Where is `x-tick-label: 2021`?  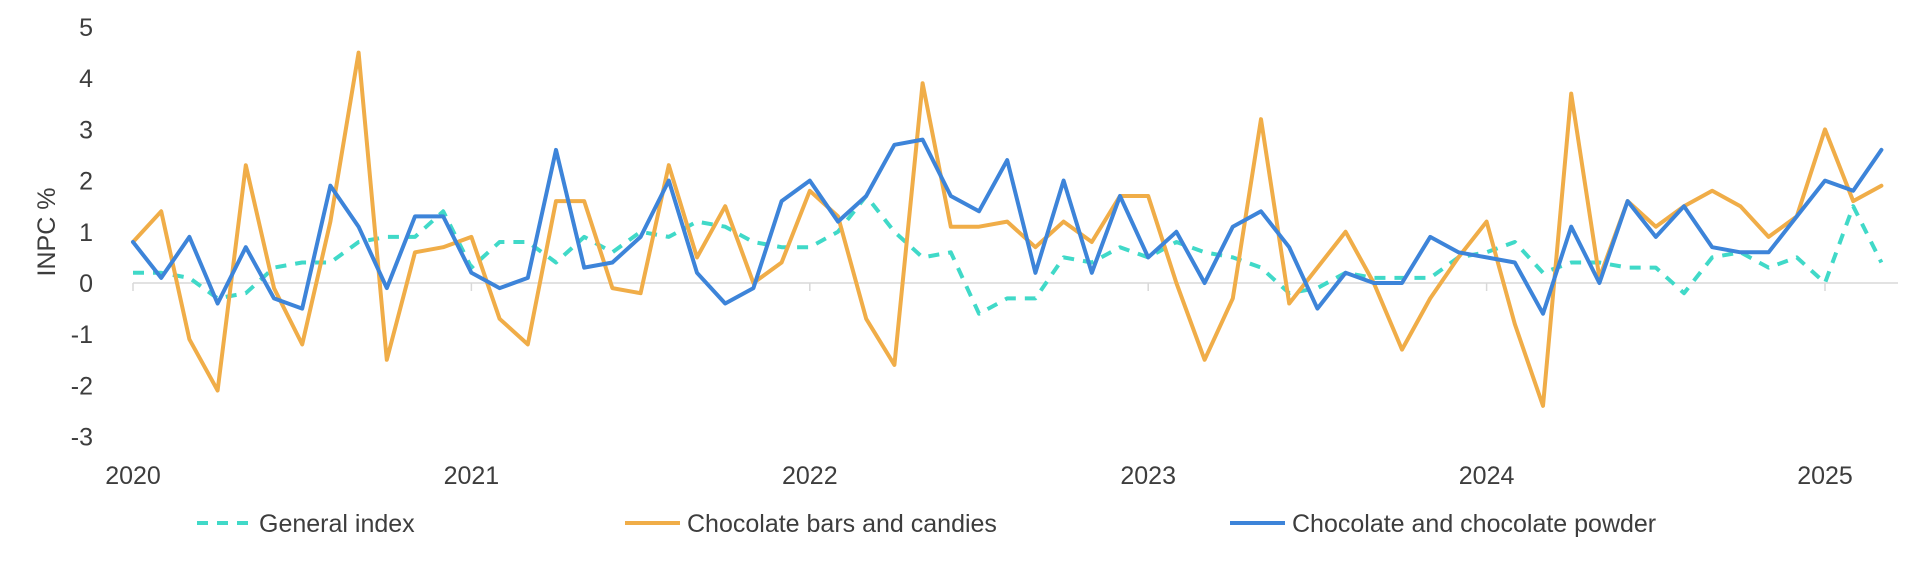
x-tick-label: 2021 is located at coordinates (472, 476).